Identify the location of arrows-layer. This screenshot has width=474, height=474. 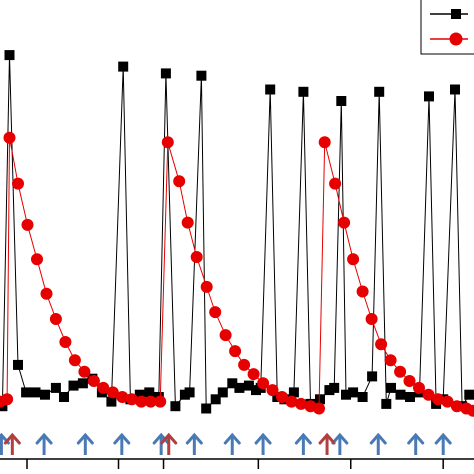
(226, 443).